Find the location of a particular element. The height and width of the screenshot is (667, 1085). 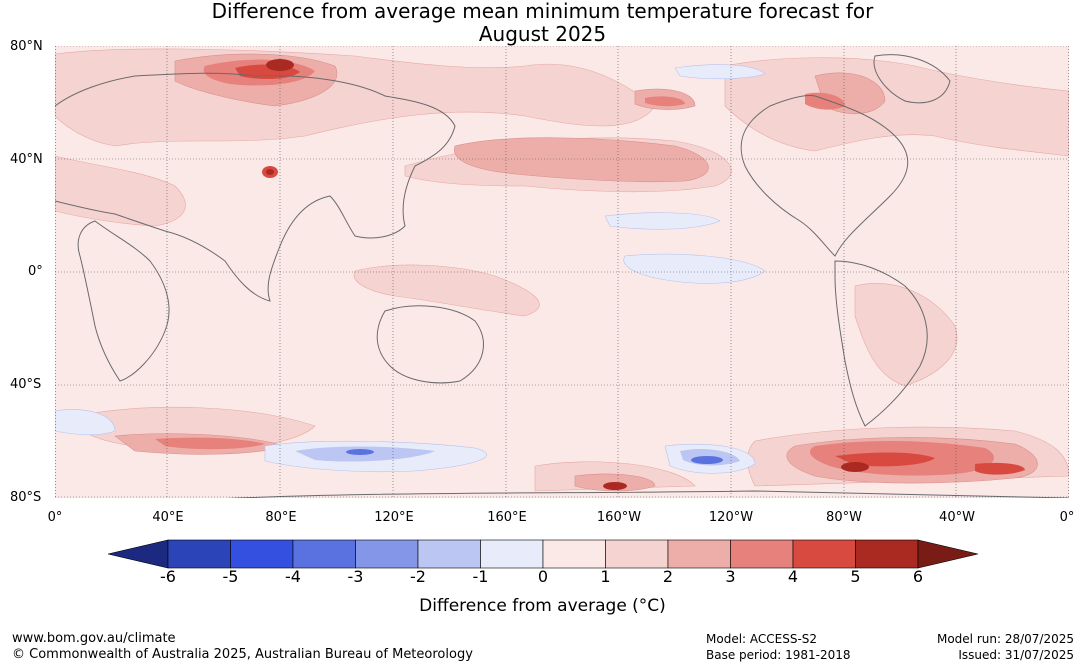

lon-label-80e: 80°E is located at coordinates (281, 517).